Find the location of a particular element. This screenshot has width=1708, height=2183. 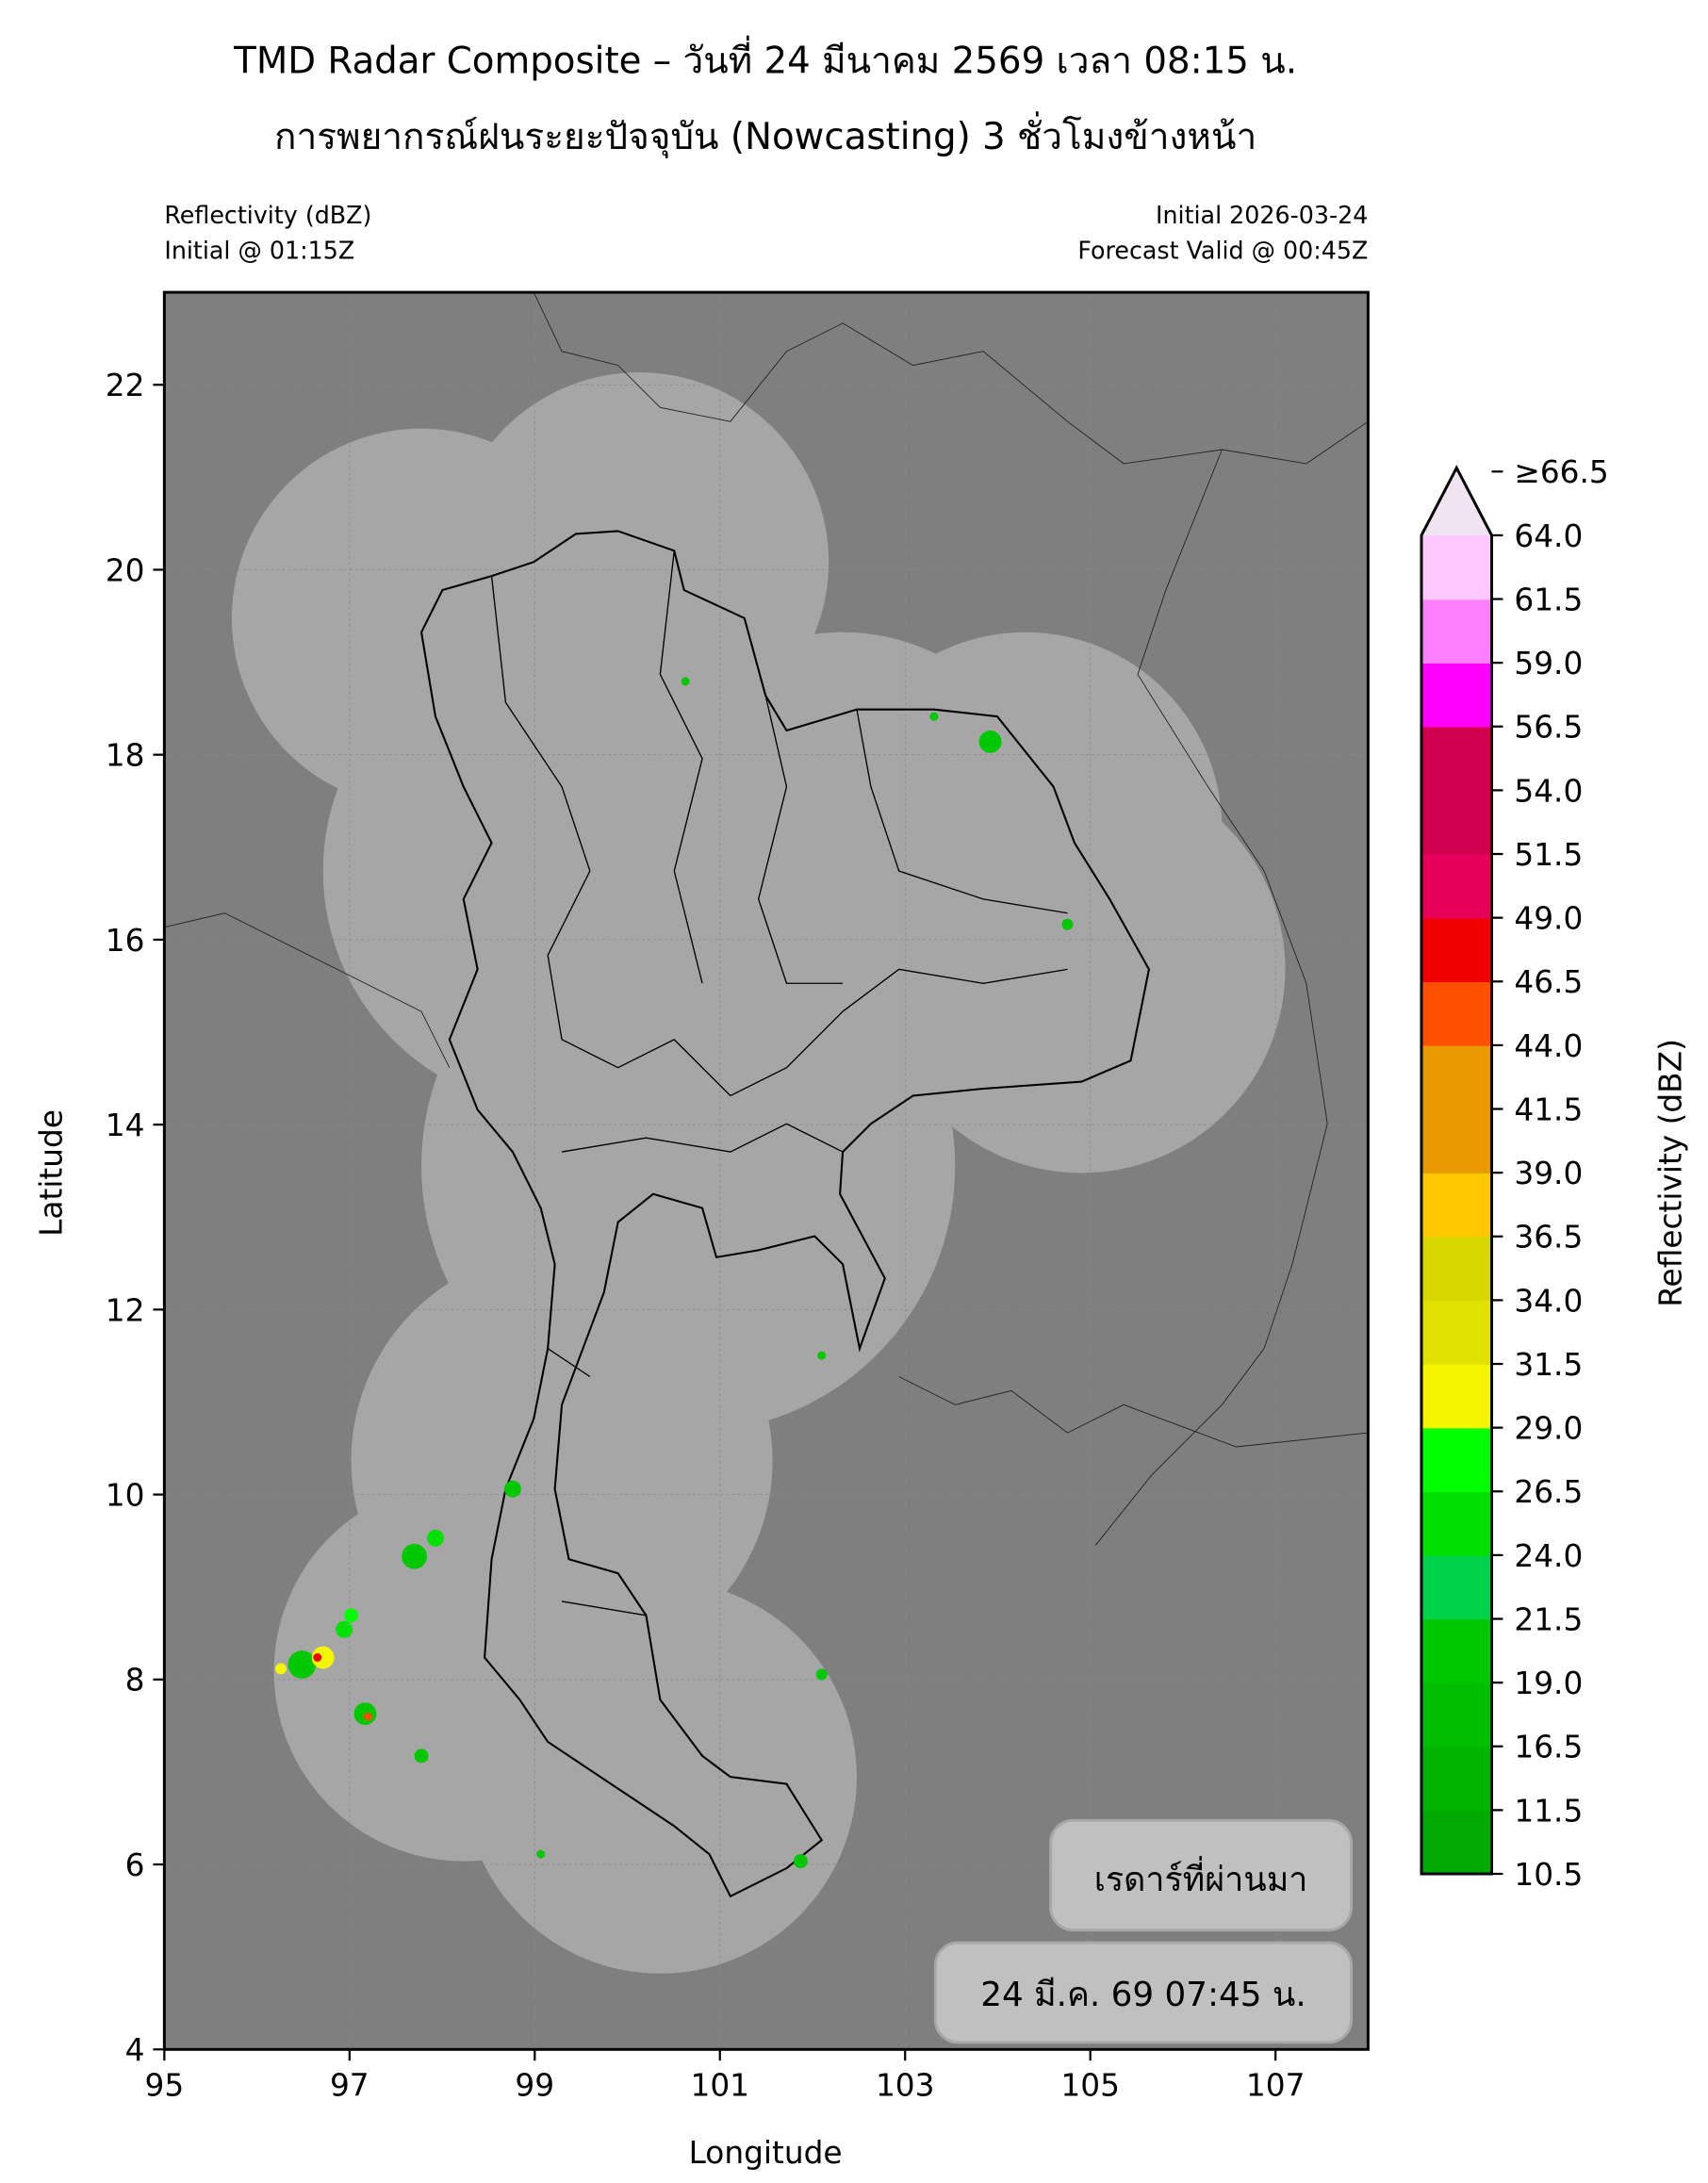

colorbar-tick-label: 51.5 is located at coordinates (1549, 855).